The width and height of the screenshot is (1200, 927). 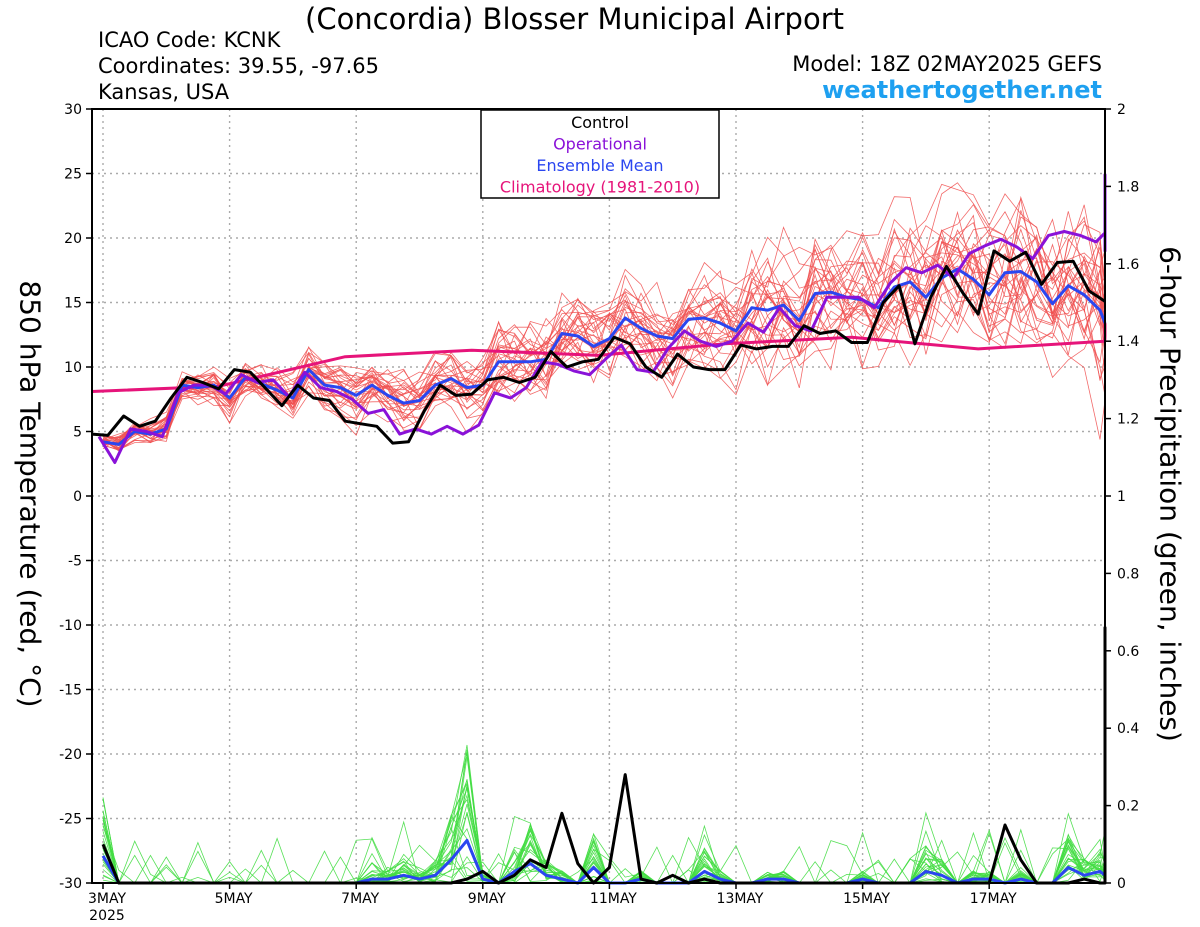 I want to click on y2-tick-label: 0.6, so click(x=1128, y=652).